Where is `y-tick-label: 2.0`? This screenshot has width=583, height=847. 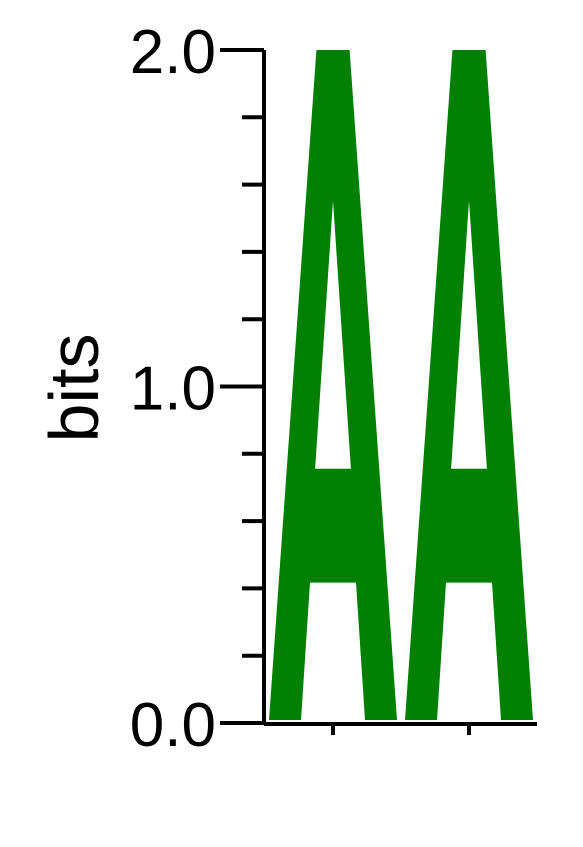 y-tick-label: 2.0 is located at coordinates (173, 52).